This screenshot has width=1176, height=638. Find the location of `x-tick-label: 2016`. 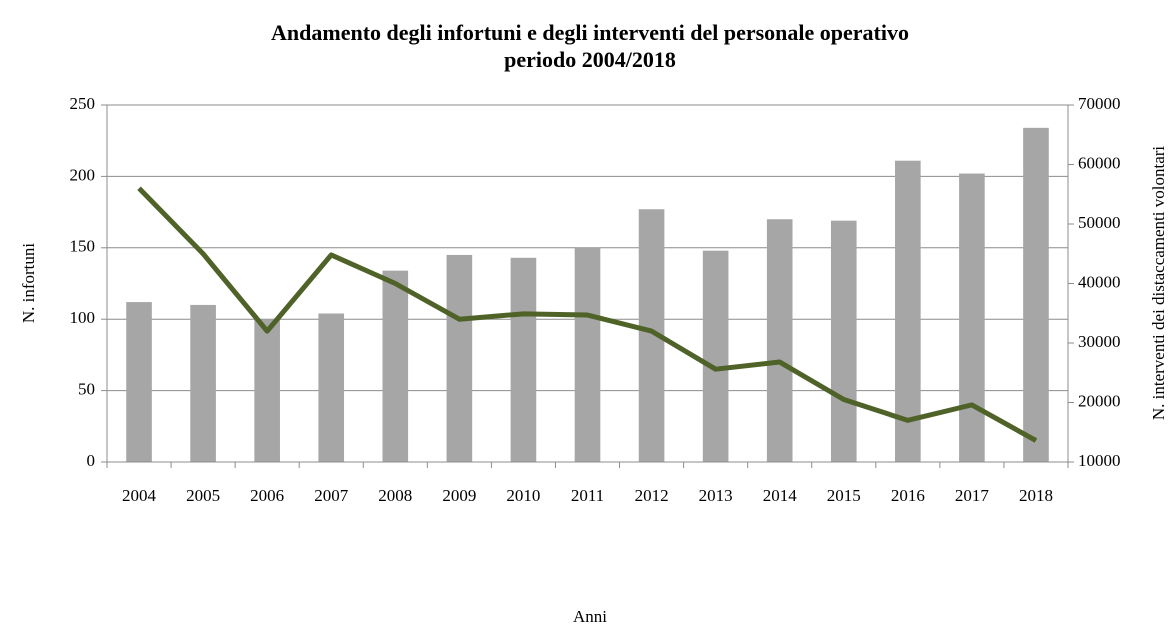

x-tick-label: 2016 is located at coordinates (908, 495).